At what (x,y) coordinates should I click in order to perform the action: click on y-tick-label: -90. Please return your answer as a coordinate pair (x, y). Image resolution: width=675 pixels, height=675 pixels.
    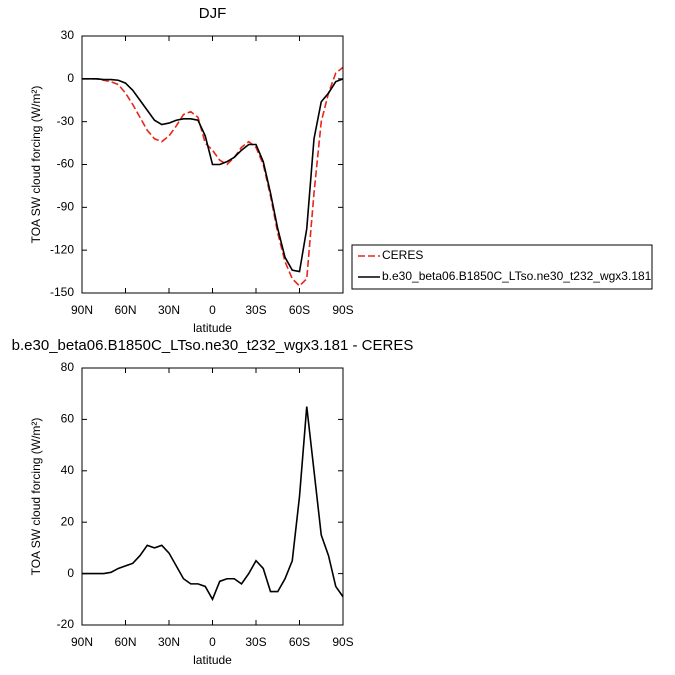
    Looking at the image, I should click on (66, 207).